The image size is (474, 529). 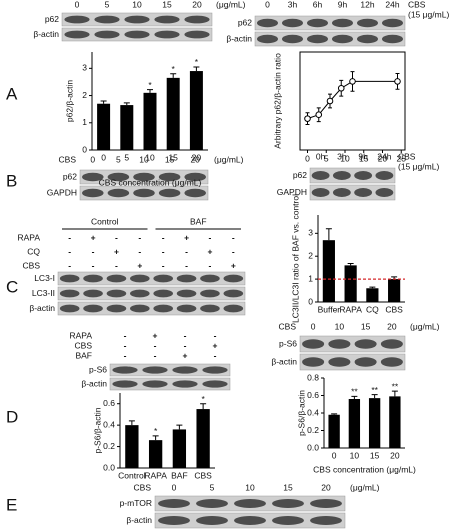 I want to click on y-tick-label: 0.0, so click(x=109, y=467).